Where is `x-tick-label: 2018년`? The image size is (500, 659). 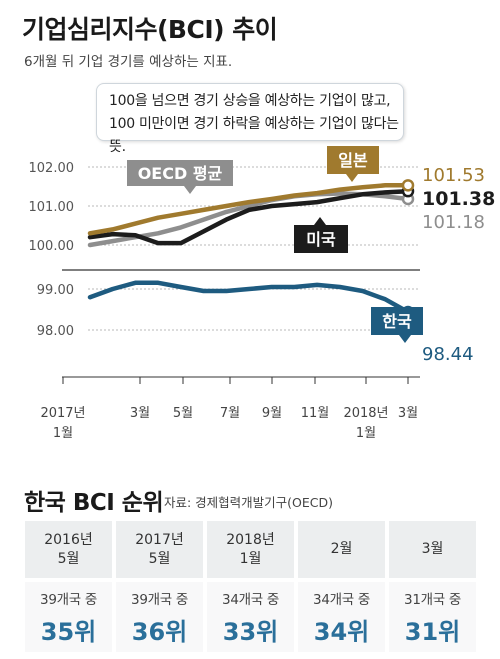 x-tick-label: 2018년 is located at coordinates (365, 413).